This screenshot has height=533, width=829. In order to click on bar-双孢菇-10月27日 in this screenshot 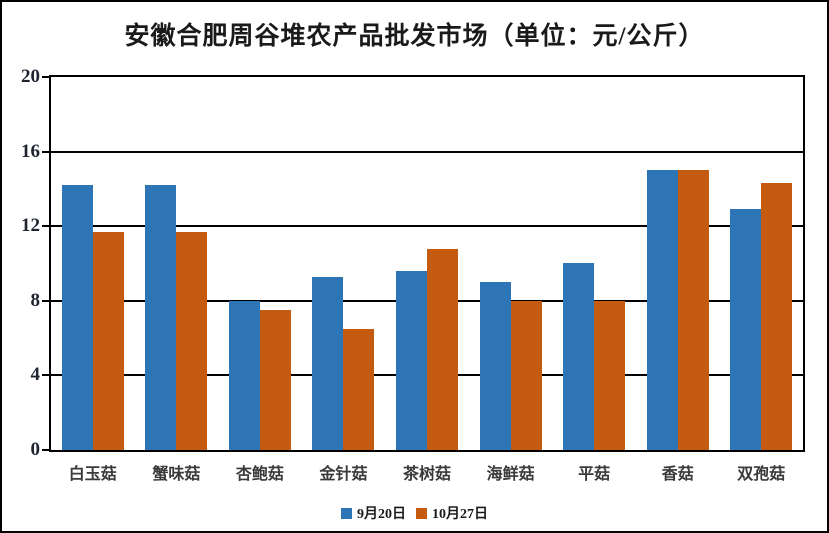, I will do `click(777, 316)`.